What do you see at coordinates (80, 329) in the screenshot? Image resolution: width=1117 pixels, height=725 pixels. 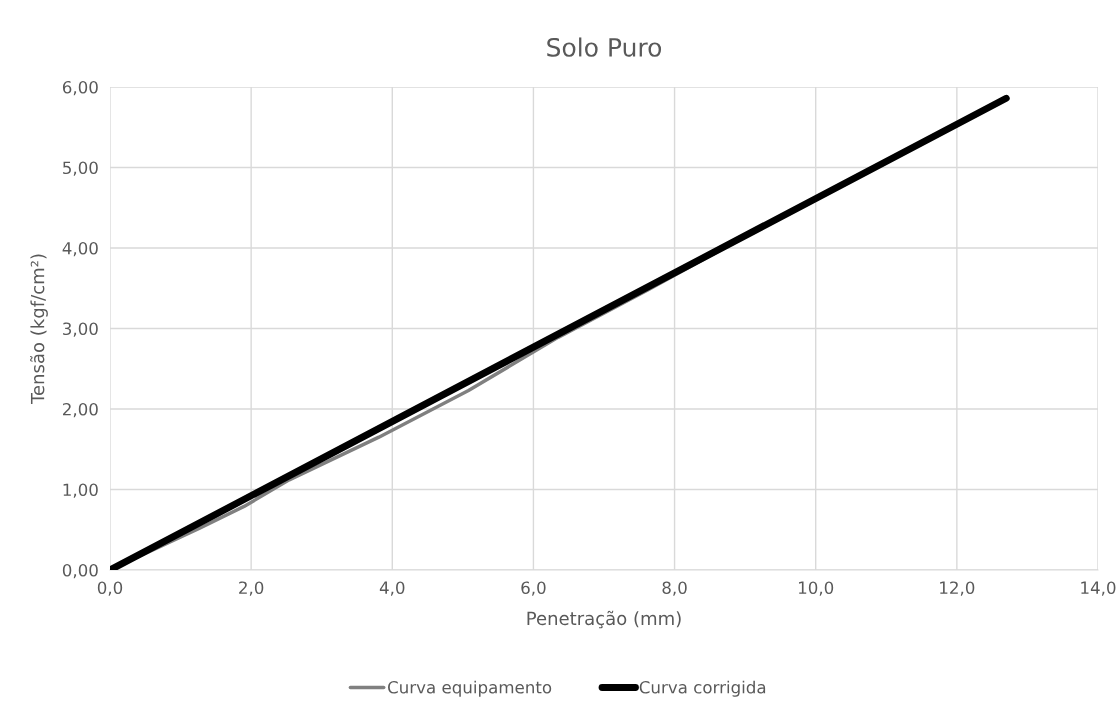 I see `y-tick-label: 3,00` at bounding box center [80, 329].